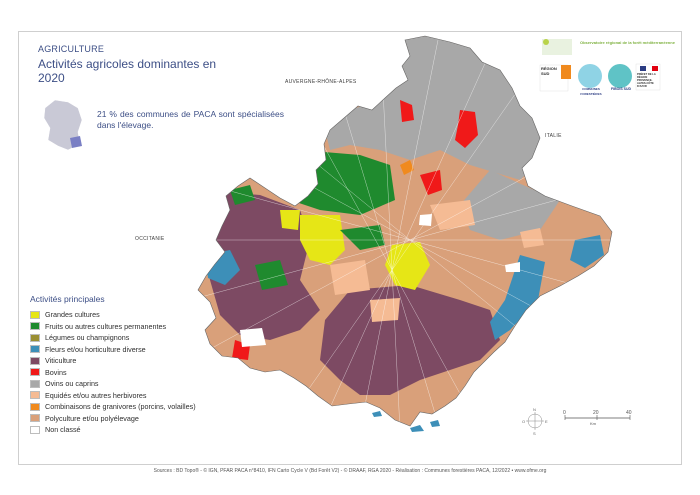  I want to click on scale-tick-20: 20, so click(596, 413).